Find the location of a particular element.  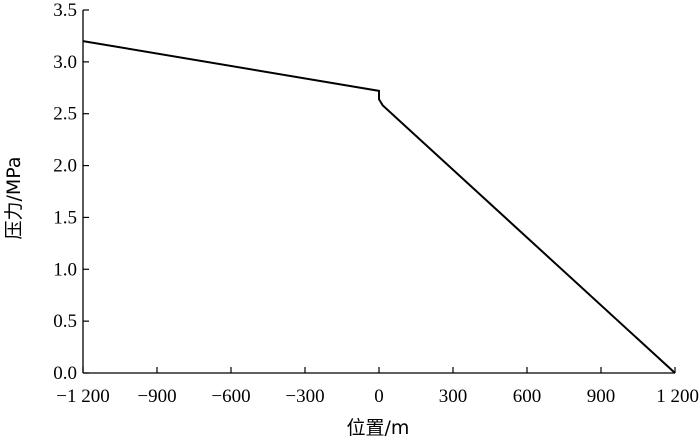

y-tick-label: 2.5 is located at coordinates (65, 114).